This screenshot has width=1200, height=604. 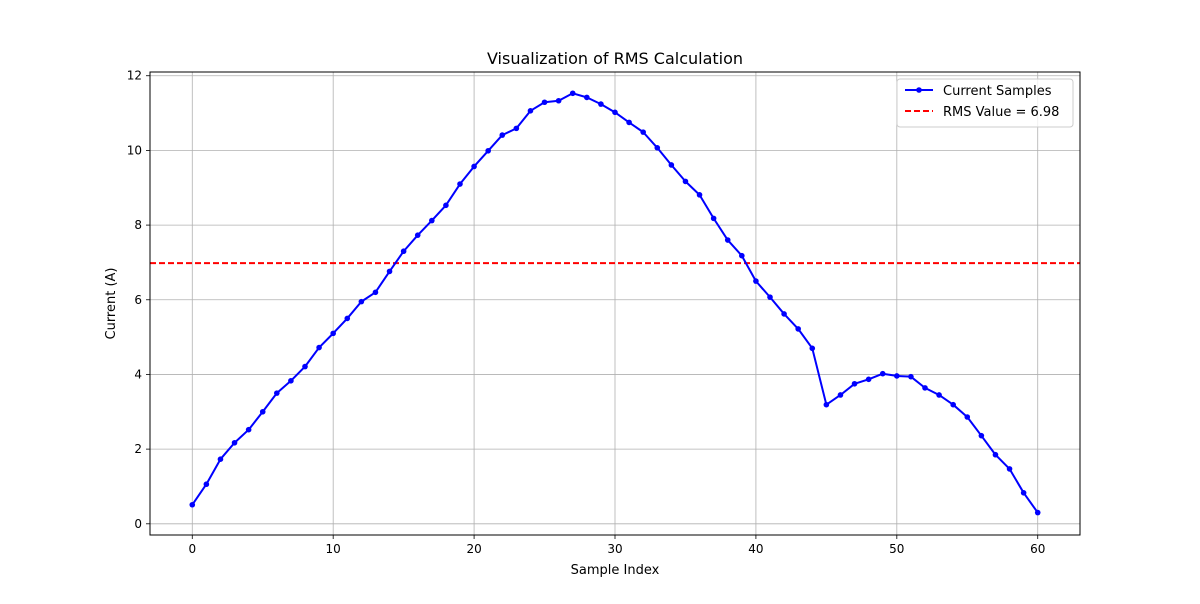 What do you see at coordinates (138, 225) in the screenshot?
I see `y-tick-label: 8` at bounding box center [138, 225].